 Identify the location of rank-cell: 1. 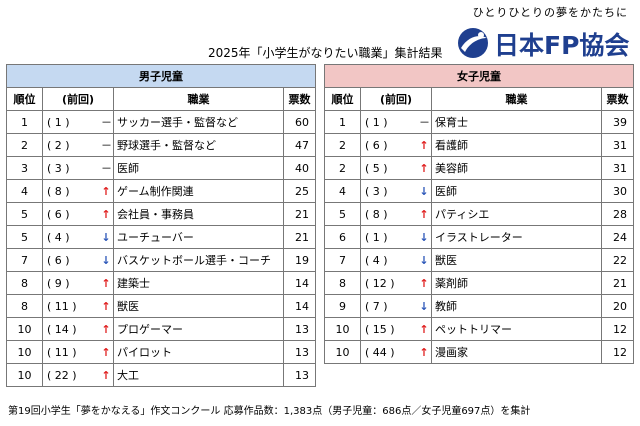
(24, 122).